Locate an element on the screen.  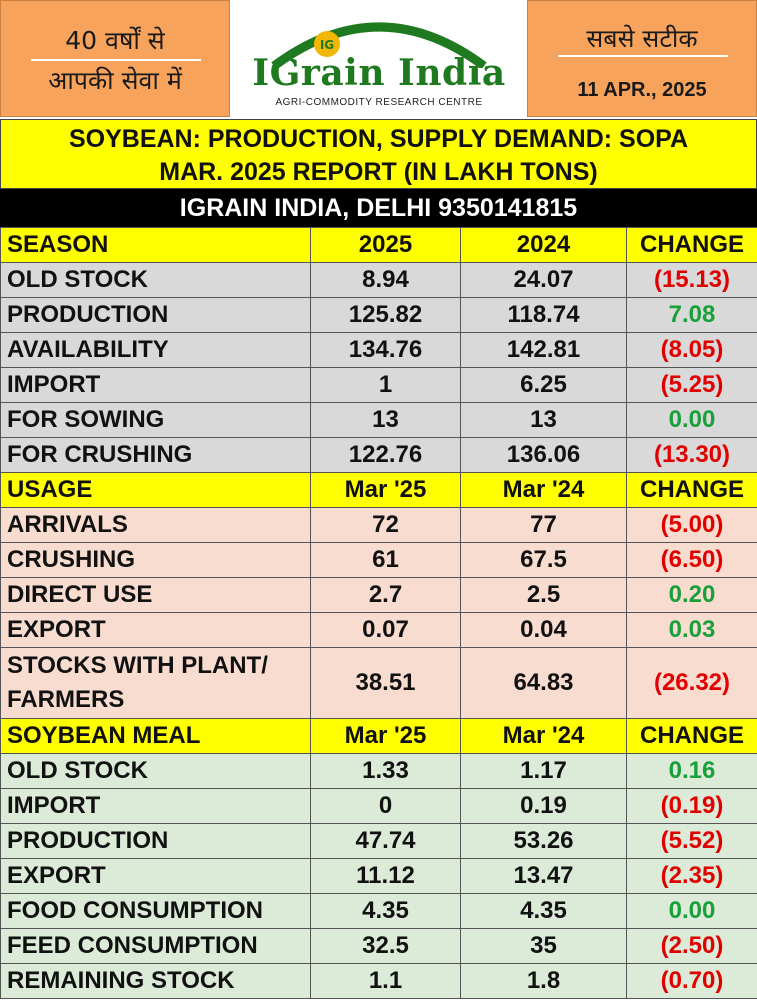
row-label: FOR SOWING is located at coordinates (155, 420).